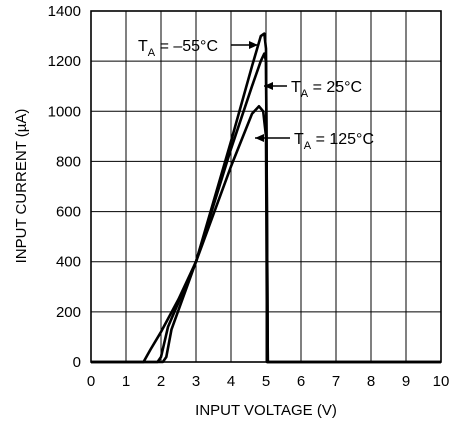 Image resolution: width=452 pixels, height=421 pixels. What do you see at coordinates (161, 381) in the screenshot?
I see `x-tick-label: 2` at bounding box center [161, 381].